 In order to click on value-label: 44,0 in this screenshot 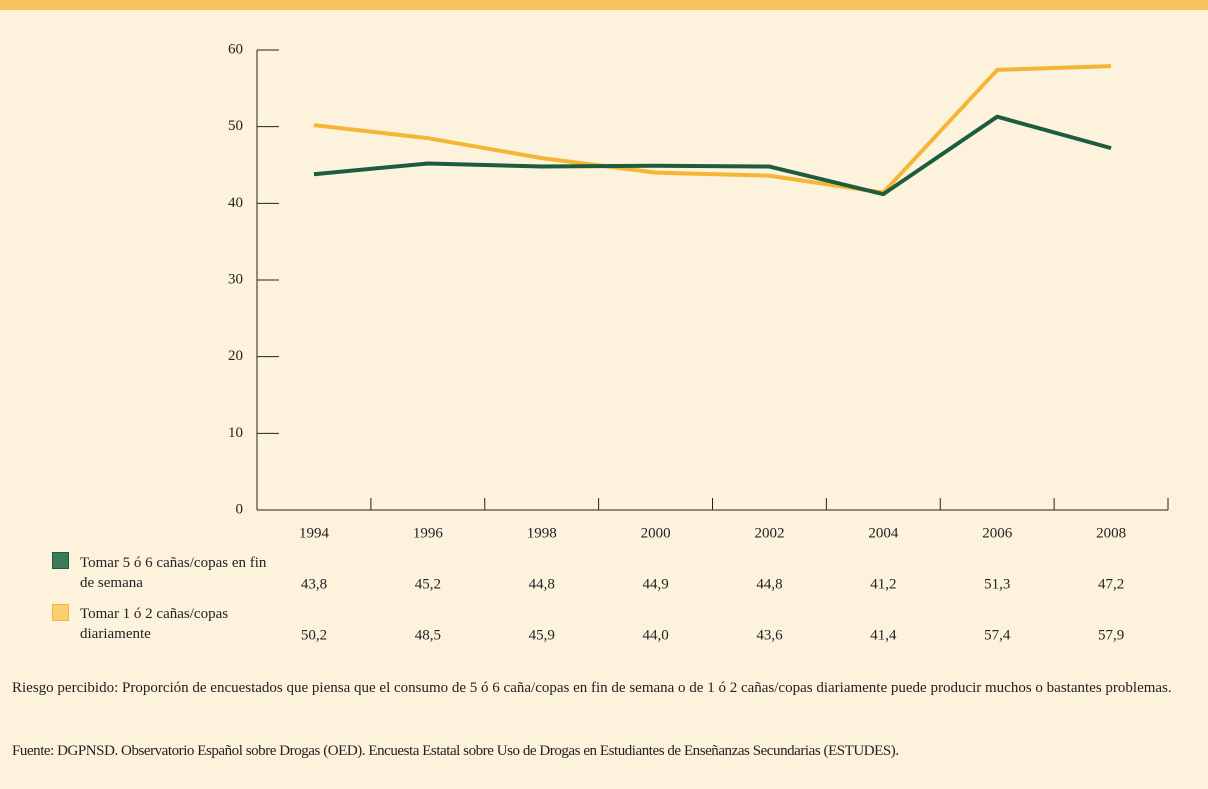, I will do `click(655, 635)`.